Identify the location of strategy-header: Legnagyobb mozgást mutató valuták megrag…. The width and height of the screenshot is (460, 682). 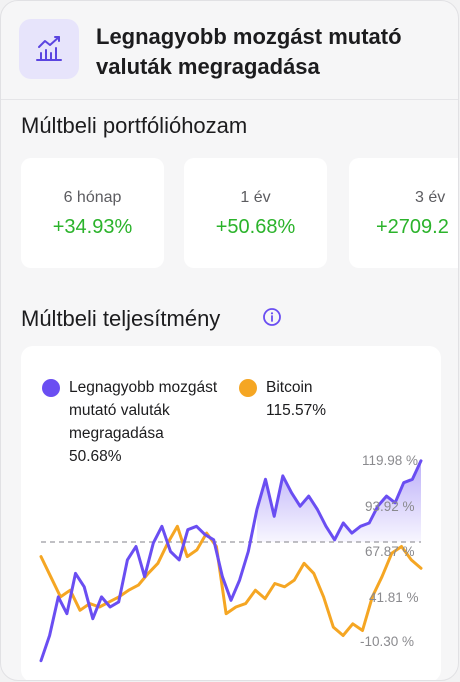
(238, 50).